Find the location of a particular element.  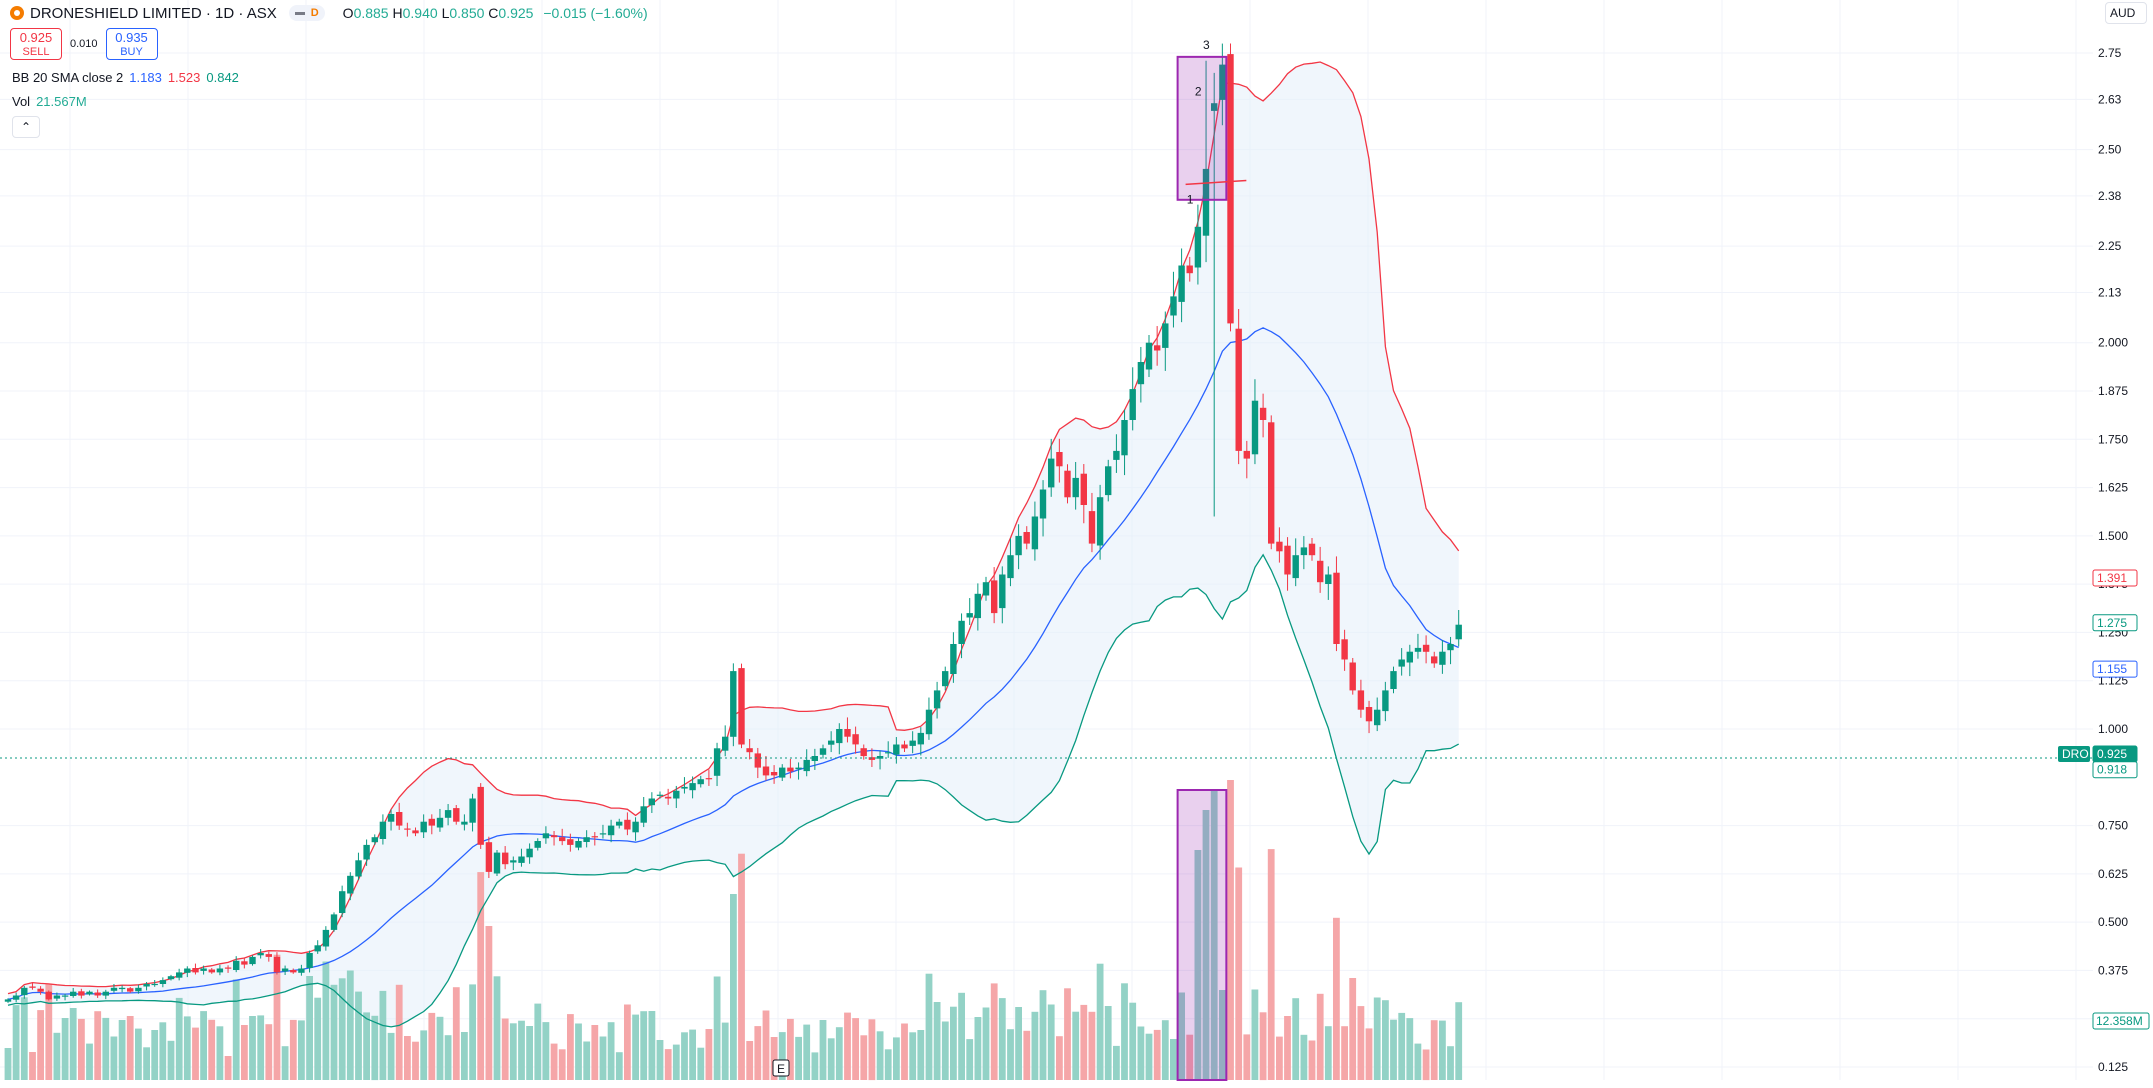

collapse-legend-button: ⌃ is located at coordinates (26, 127).